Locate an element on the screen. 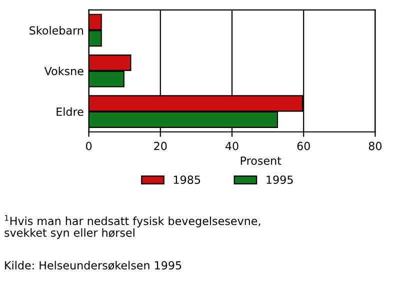 Image resolution: width=400 pixels, height=283 pixels. x-tick-label: 0 is located at coordinates (89, 146).